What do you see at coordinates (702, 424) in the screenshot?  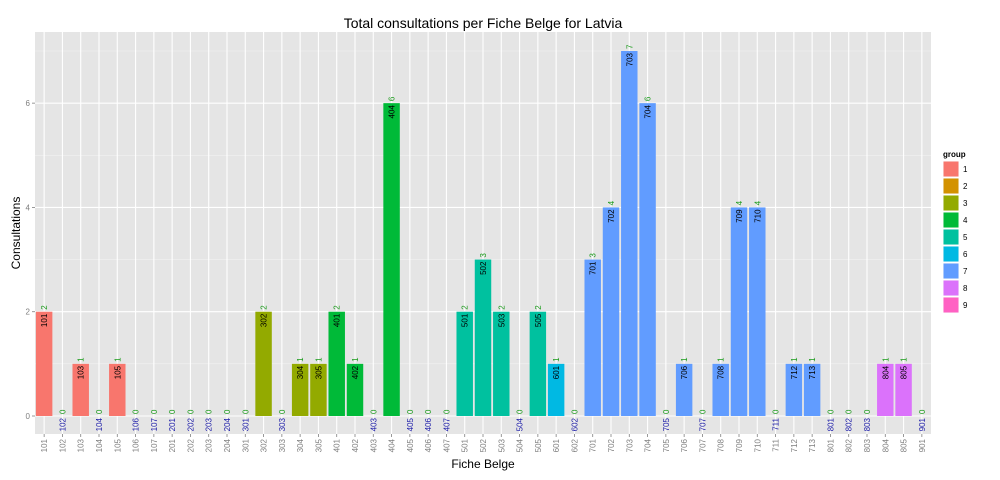 I see `bar-category-label: 707` at bounding box center [702, 424].